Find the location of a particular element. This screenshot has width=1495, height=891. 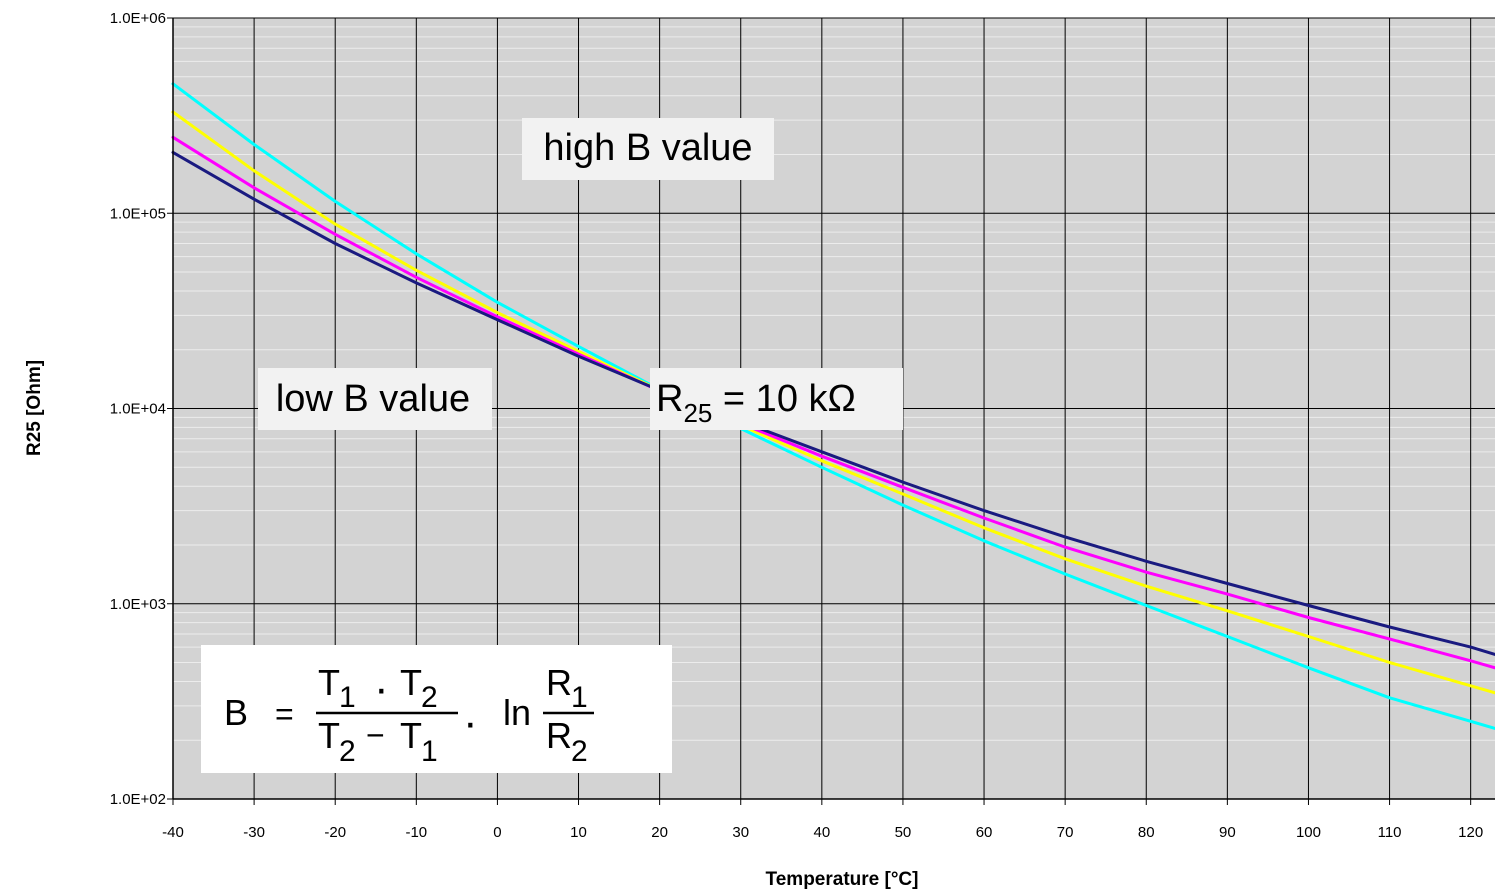

high-b-label-box is located at coordinates (648, 149).